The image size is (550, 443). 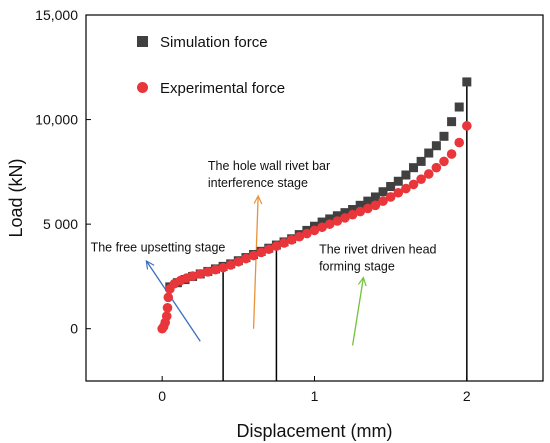 What do you see at coordinates (269, 166) in the screenshot?
I see `annotation-text: The hole wall rivet bar` at bounding box center [269, 166].